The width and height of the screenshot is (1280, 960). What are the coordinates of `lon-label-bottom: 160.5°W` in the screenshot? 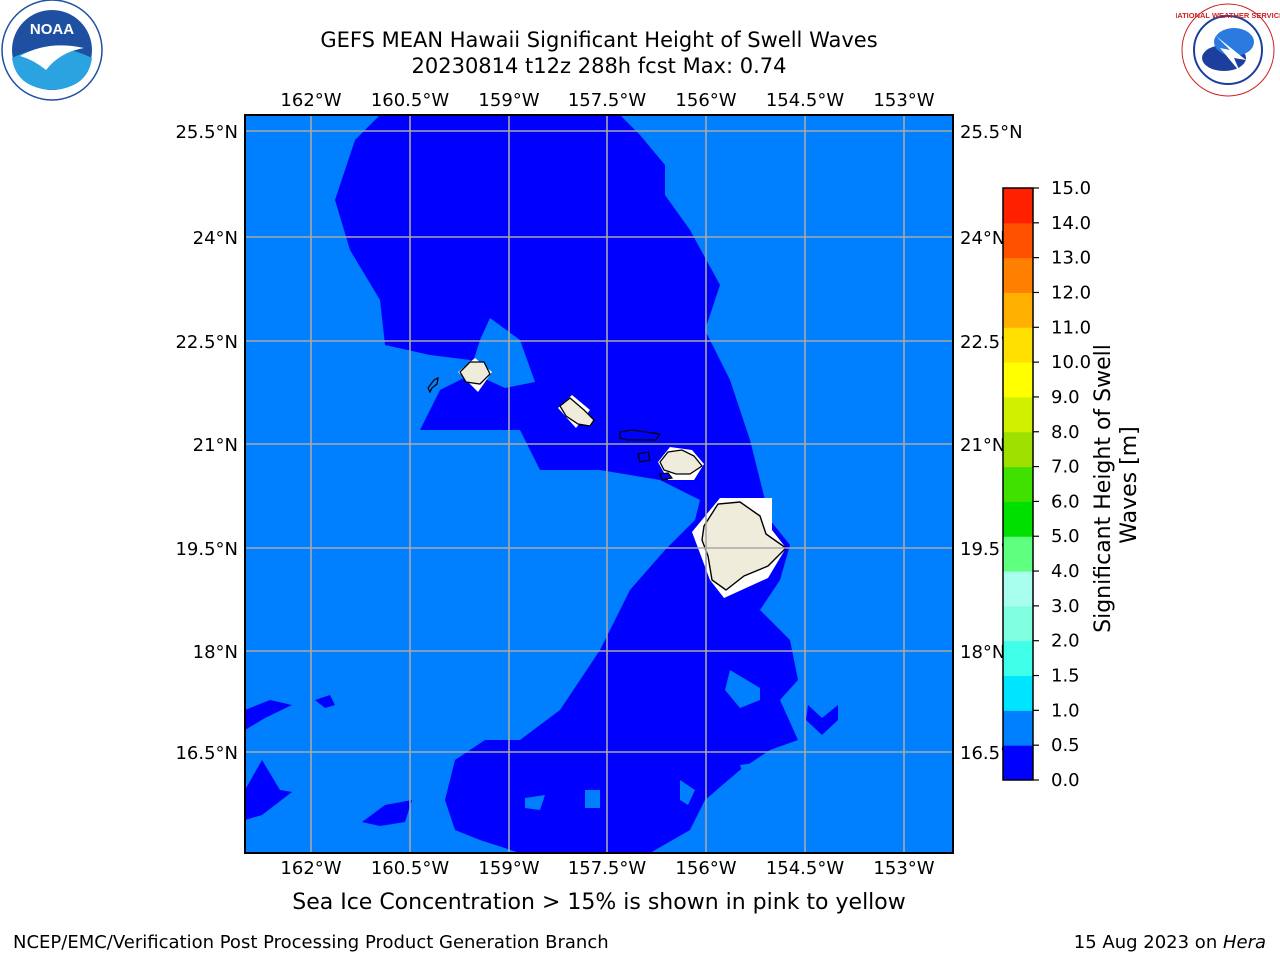 It's located at (410, 868).